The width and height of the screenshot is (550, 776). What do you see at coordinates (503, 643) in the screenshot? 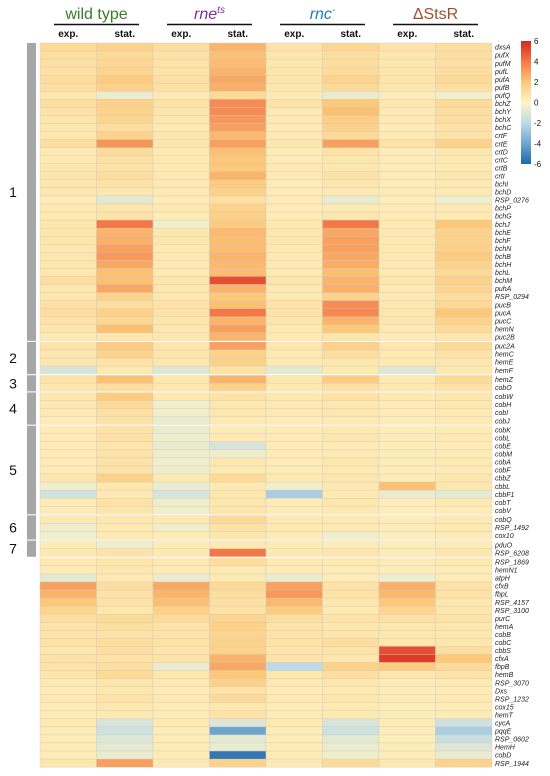
I see `gene-label: cobC` at bounding box center [503, 643].